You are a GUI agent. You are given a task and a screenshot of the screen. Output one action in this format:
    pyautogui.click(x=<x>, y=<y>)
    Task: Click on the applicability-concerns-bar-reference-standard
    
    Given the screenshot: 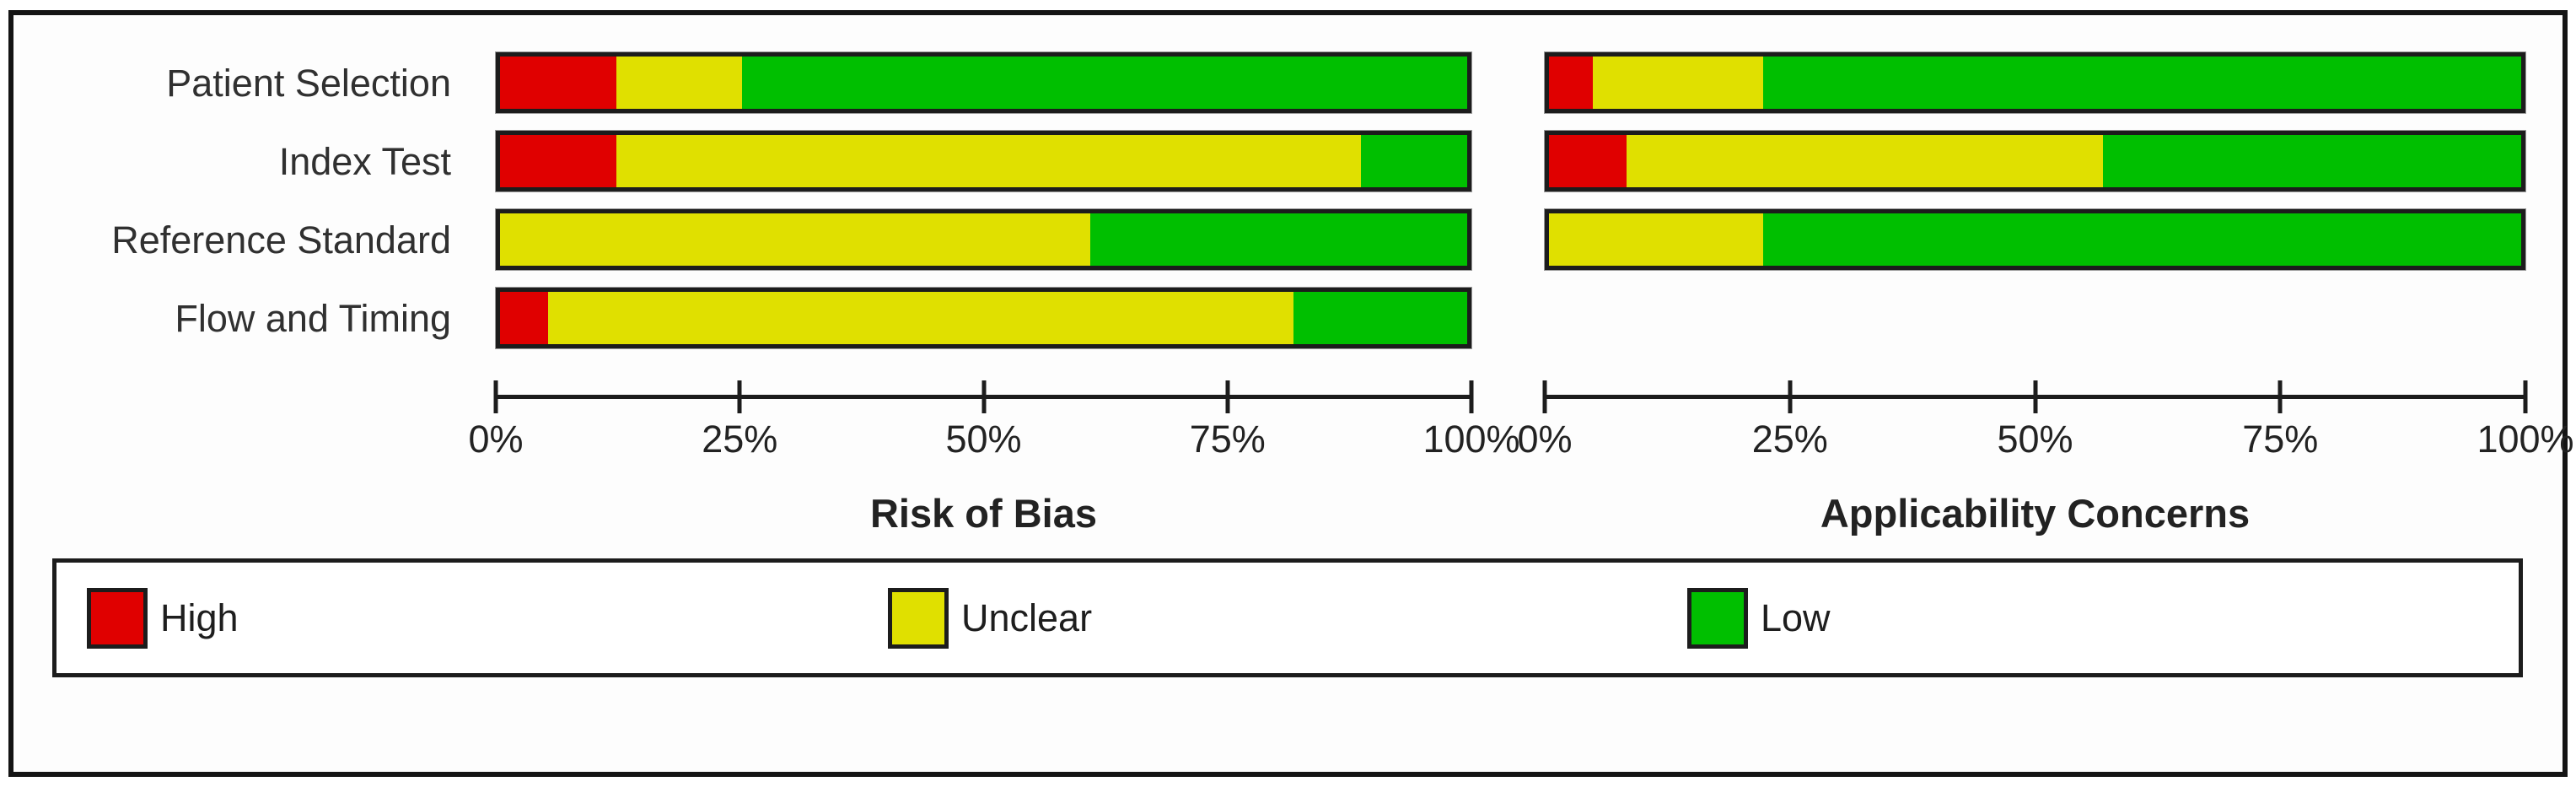 What is the action you would take?
    pyautogui.click(x=2035, y=239)
    